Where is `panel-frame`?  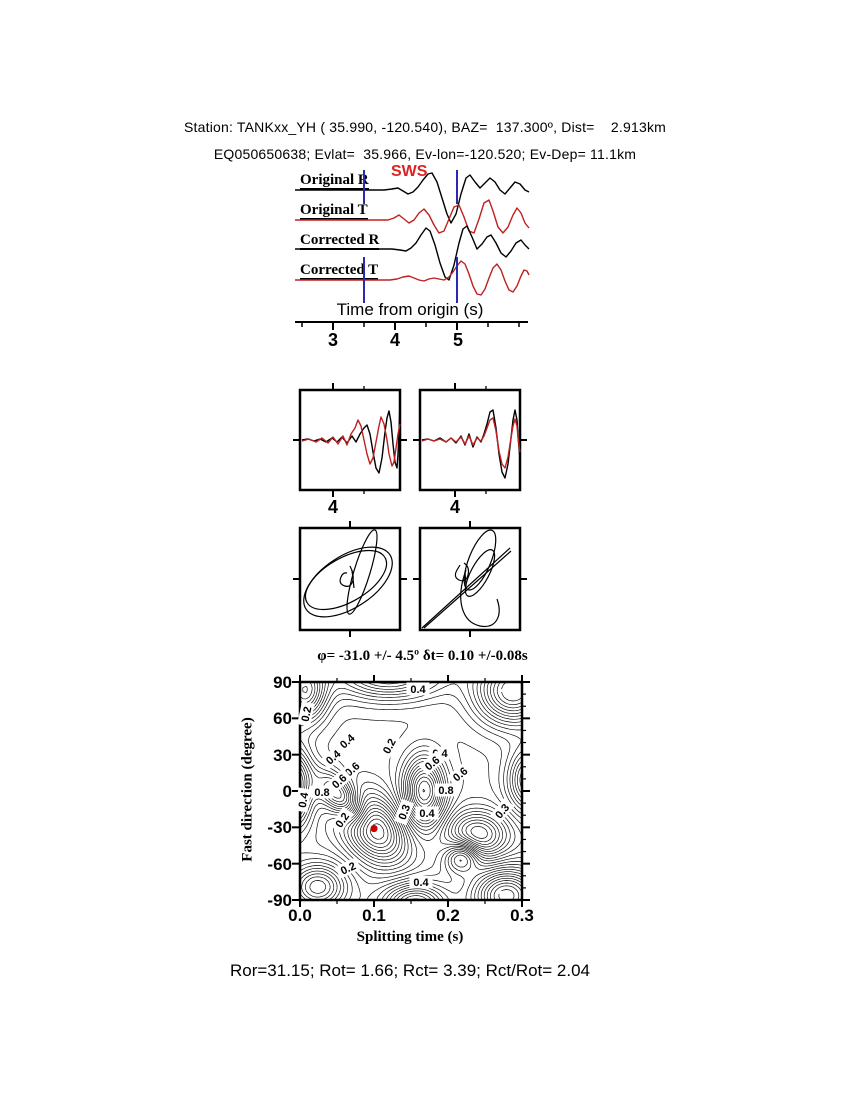 panel-frame is located at coordinates (470, 579).